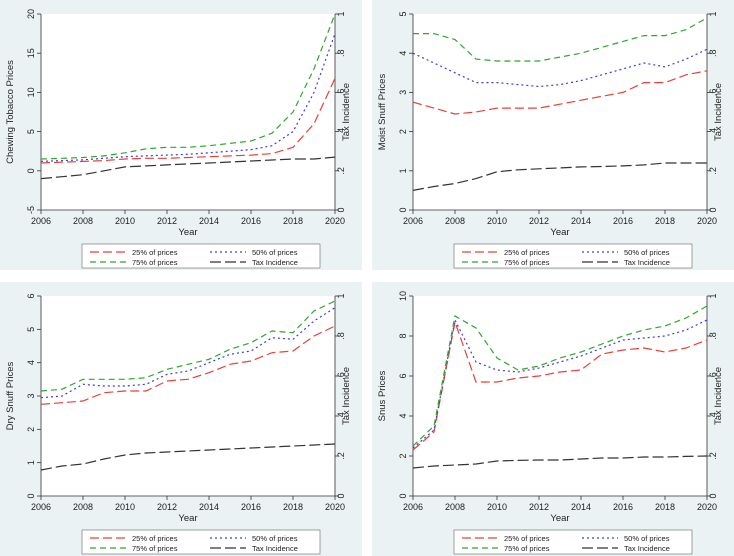 This screenshot has height=556, width=734. Describe the element at coordinates (341, 93) in the screenshot. I see `chewing-tobacco-y2-tick-label: .6` at that location.